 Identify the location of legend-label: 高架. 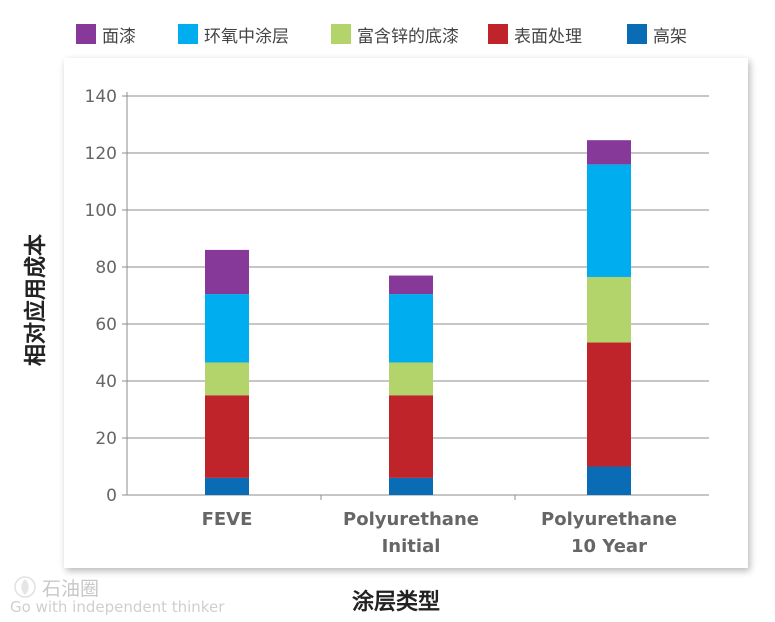
(670, 36).